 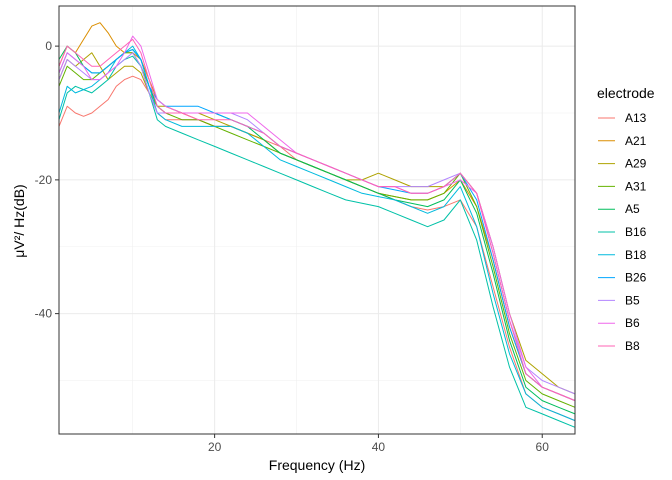 What do you see at coordinates (632, 209) in the screenshot?
I see `legend-label: A5` at bounding box center [632, 209].